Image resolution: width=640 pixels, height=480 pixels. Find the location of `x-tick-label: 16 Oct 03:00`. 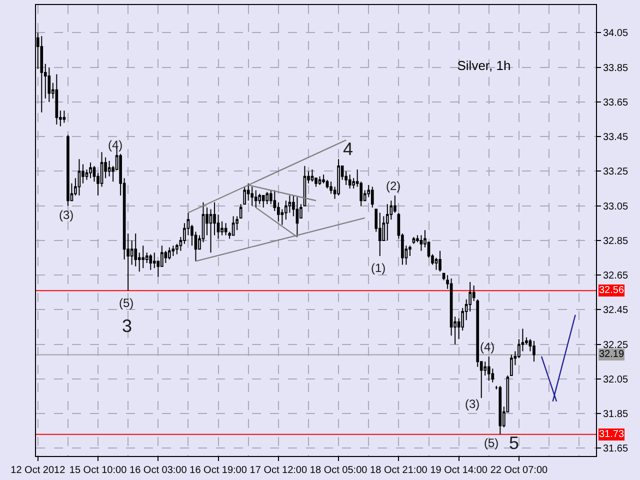

x-tick-label: 16 Oct 03:00 is located at coordinates (159, 470).